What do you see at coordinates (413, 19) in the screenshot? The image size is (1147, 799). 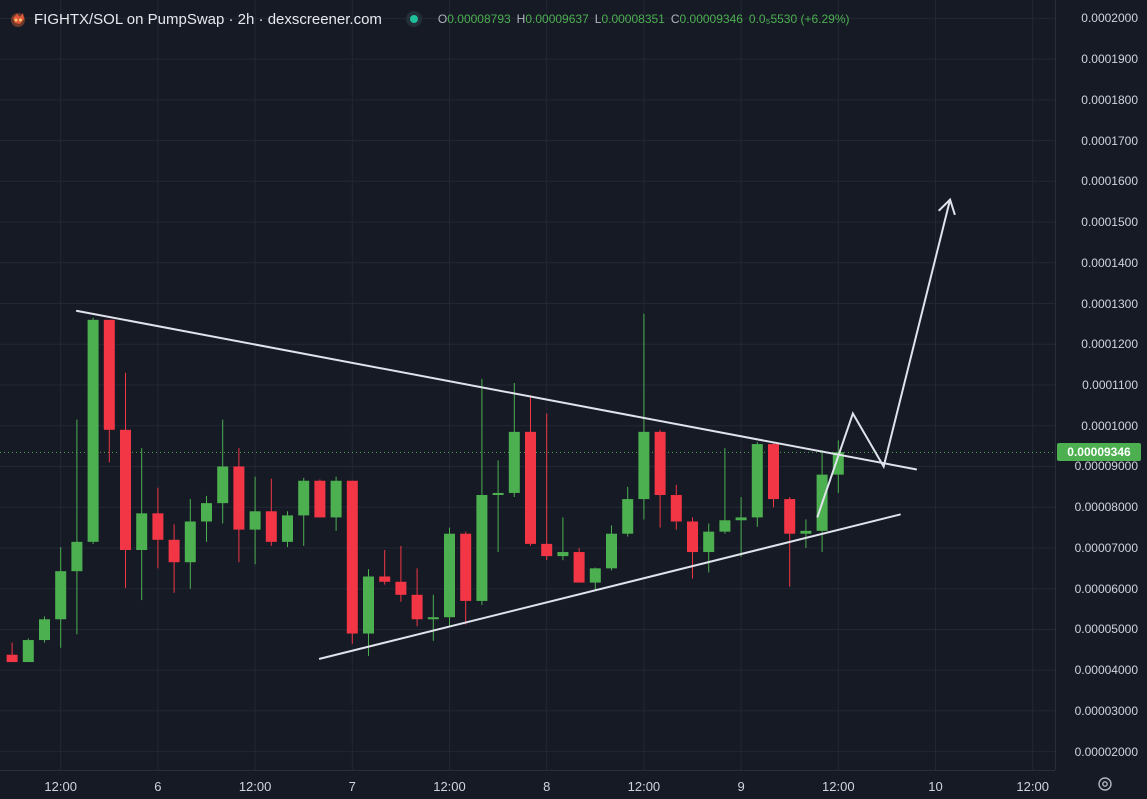 I see `market-status-icon` at bounding box center [413, 19].